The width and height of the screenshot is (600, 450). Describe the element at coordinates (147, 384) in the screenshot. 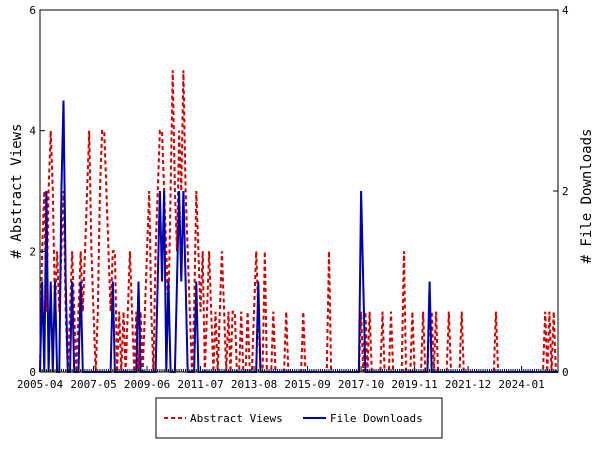

I see `x-tick-label: 2009-06` at that location.